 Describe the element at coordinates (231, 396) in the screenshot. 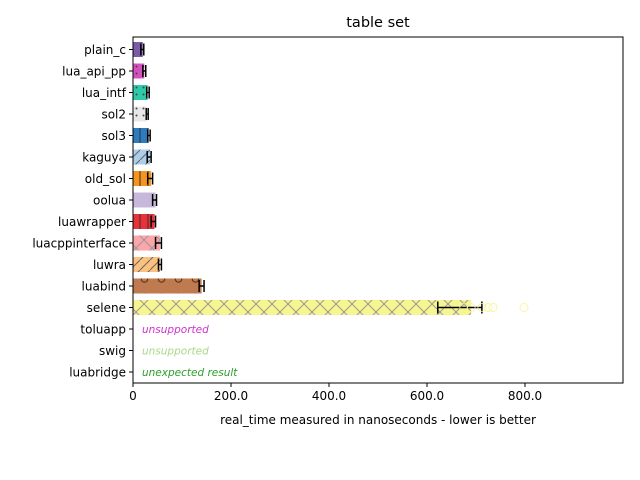

I see `x-tick-label: 200.0` at that location.